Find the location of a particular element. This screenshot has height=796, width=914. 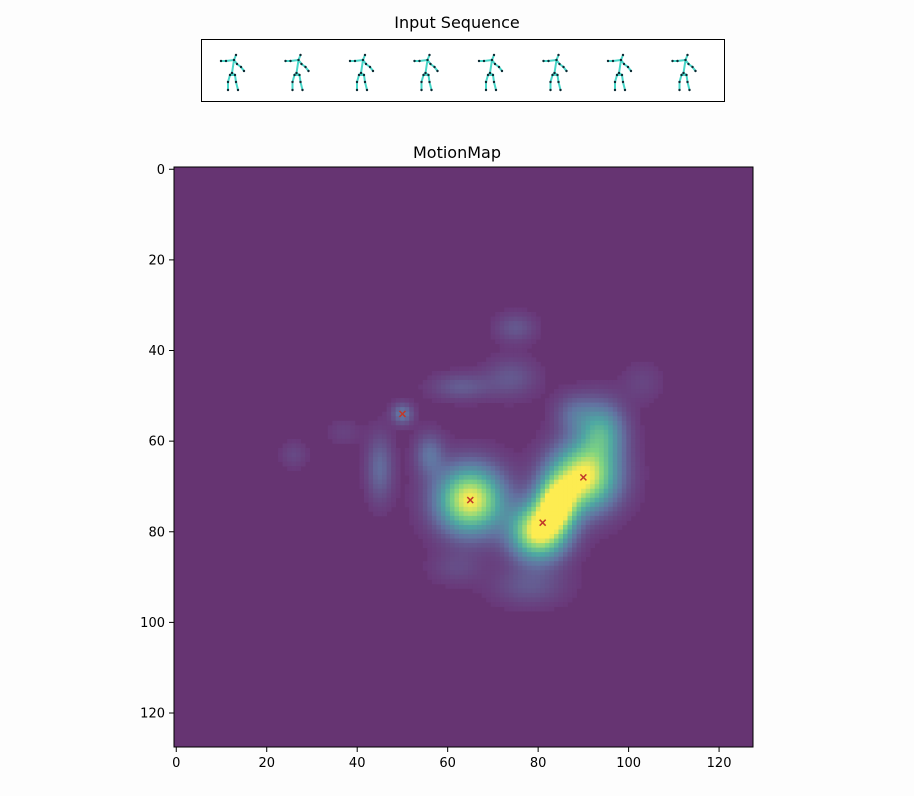

input-sequence-panel is located at coordinates (463, 70).